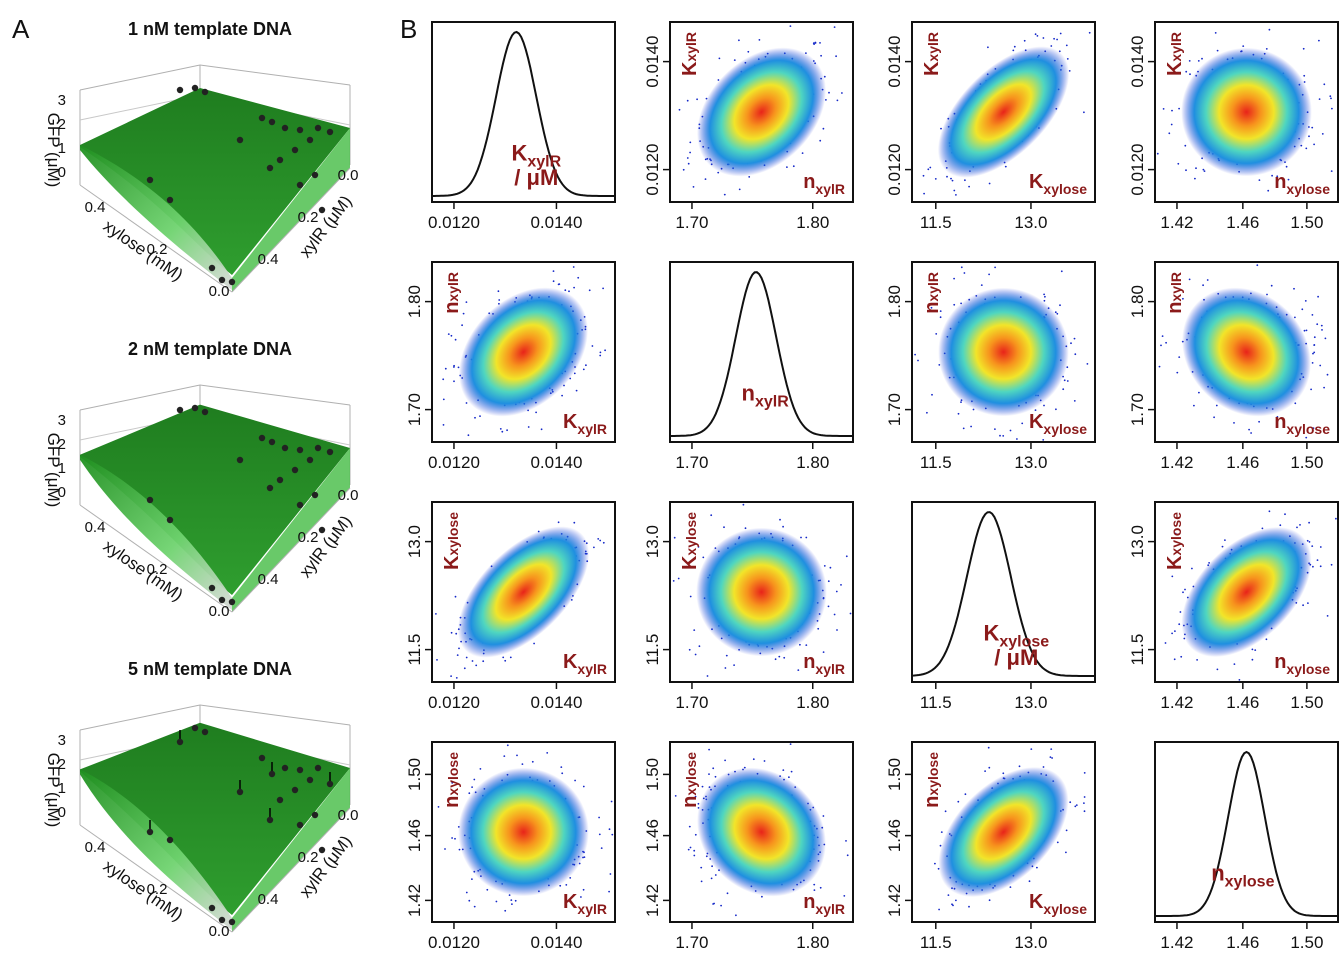 The image size is (1341, 966). What do you see at coordinates (1016, 657) in the screenshot?
I see `param-unit: / μM` at bounding box center [1016, 657].